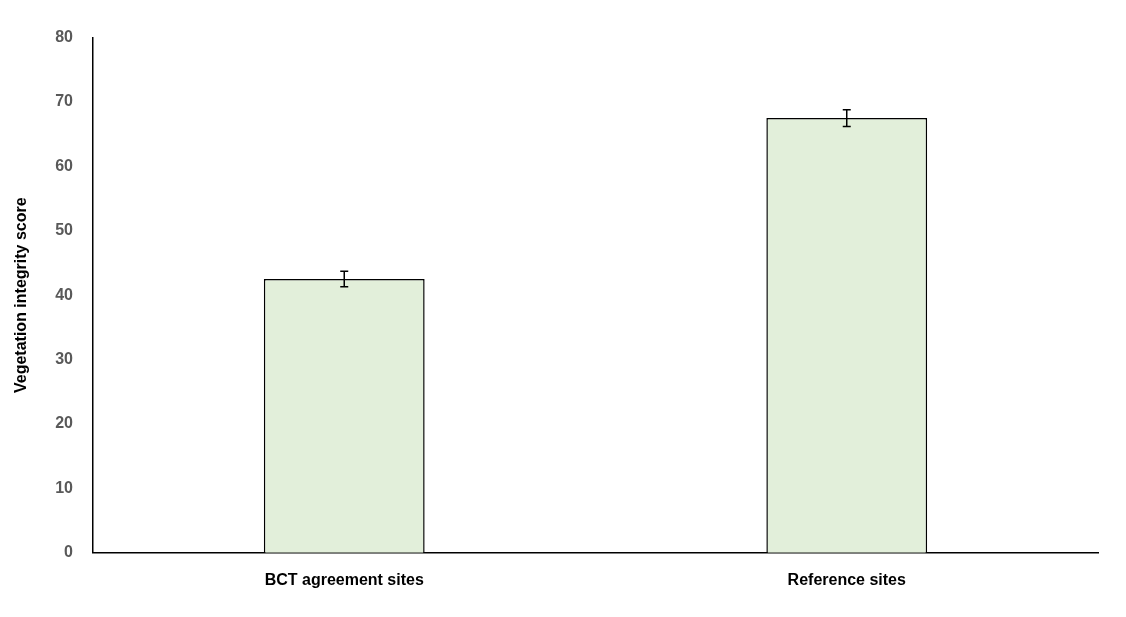  I want to click on y-tick-label: 80, so click(64, 37).